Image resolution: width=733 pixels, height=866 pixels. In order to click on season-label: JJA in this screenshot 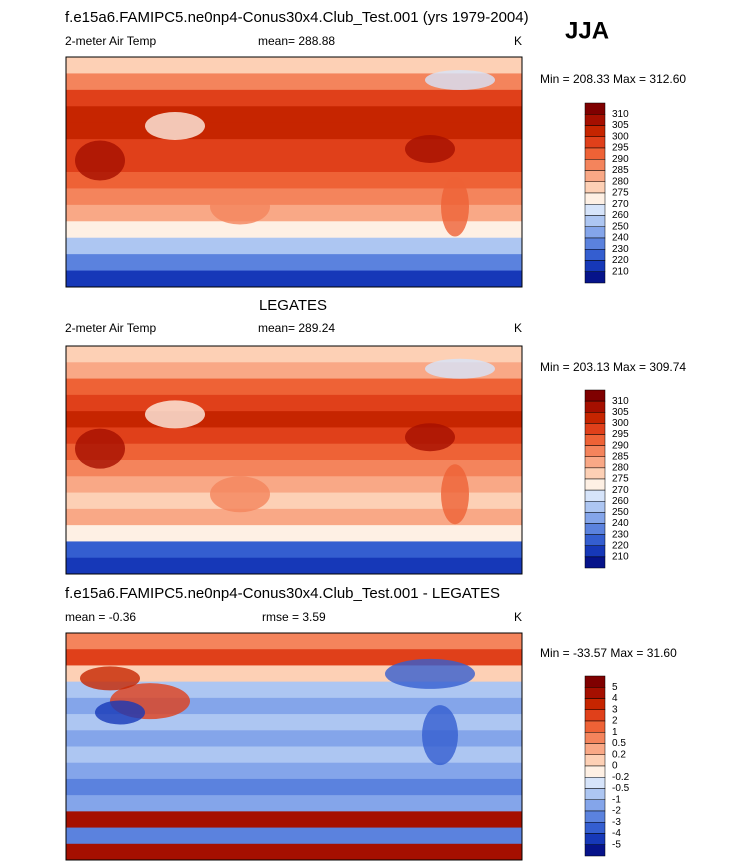, I will do `click(587, 30)`.